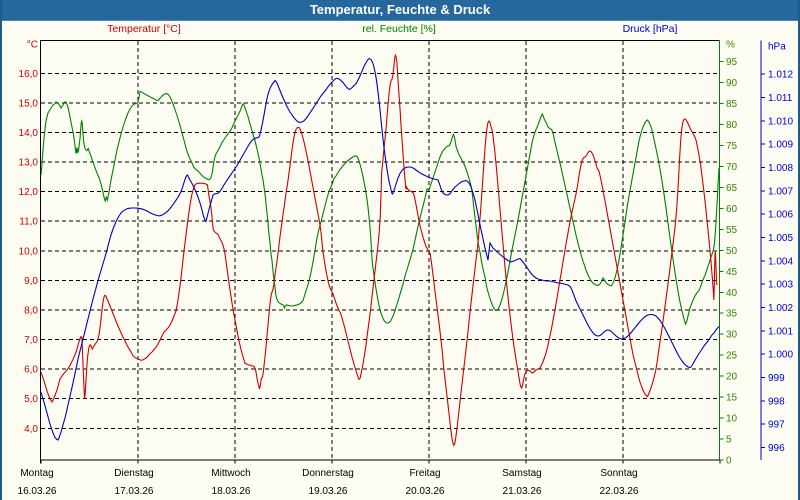  Describe the element at coordinates (780, 285) in the screenshot. I see `svg-text: 1.003` at that location.